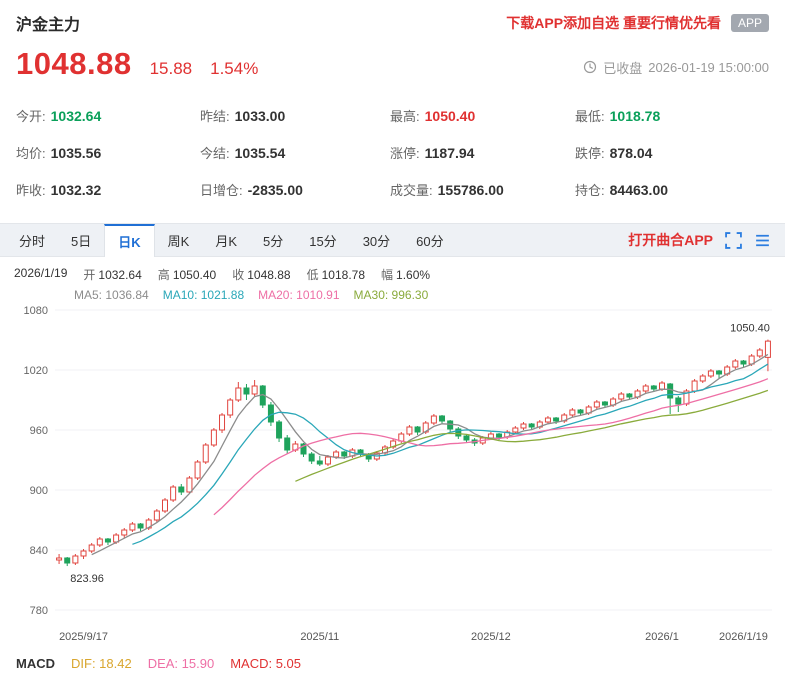 The image size is (785, 674). I want to click on quote-label: 最低:, so click(590, 116).